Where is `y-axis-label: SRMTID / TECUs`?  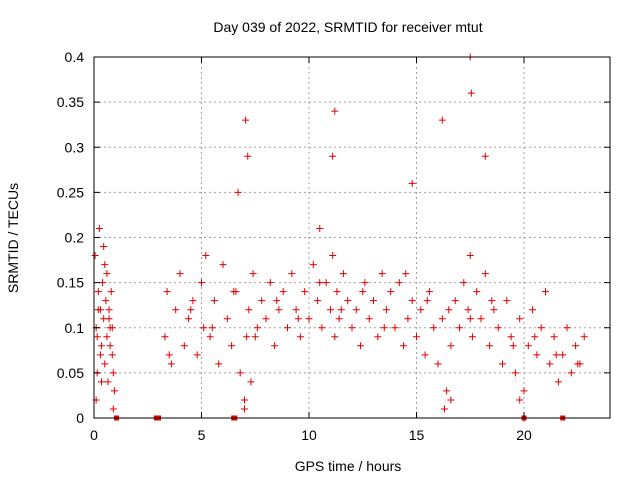 y-axis-label: SRMTID / TECUs is located at coordinates (13, 238).